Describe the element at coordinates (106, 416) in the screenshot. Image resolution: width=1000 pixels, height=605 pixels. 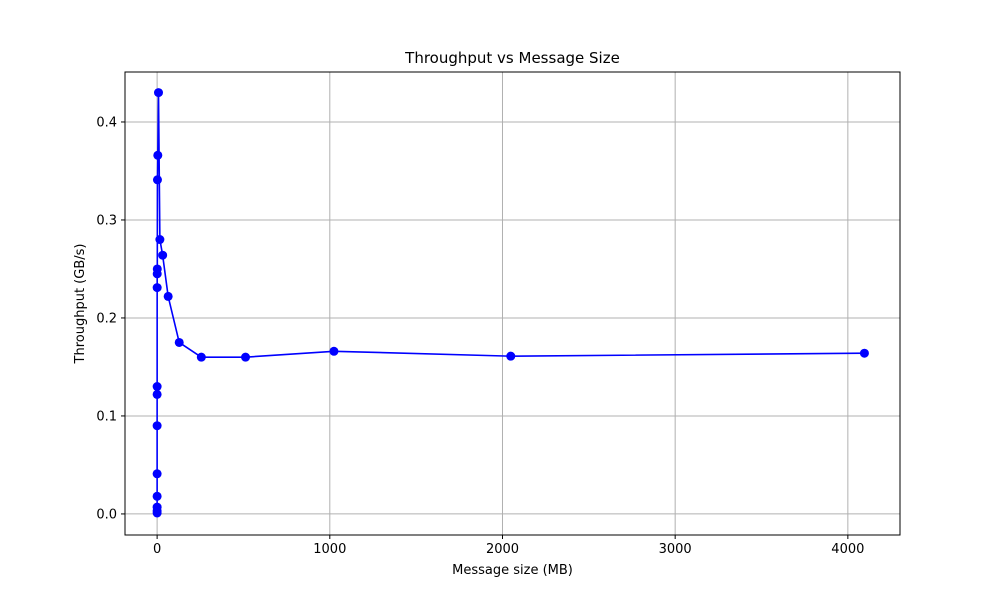
I see `y-tick-label: 0.1` at that location.